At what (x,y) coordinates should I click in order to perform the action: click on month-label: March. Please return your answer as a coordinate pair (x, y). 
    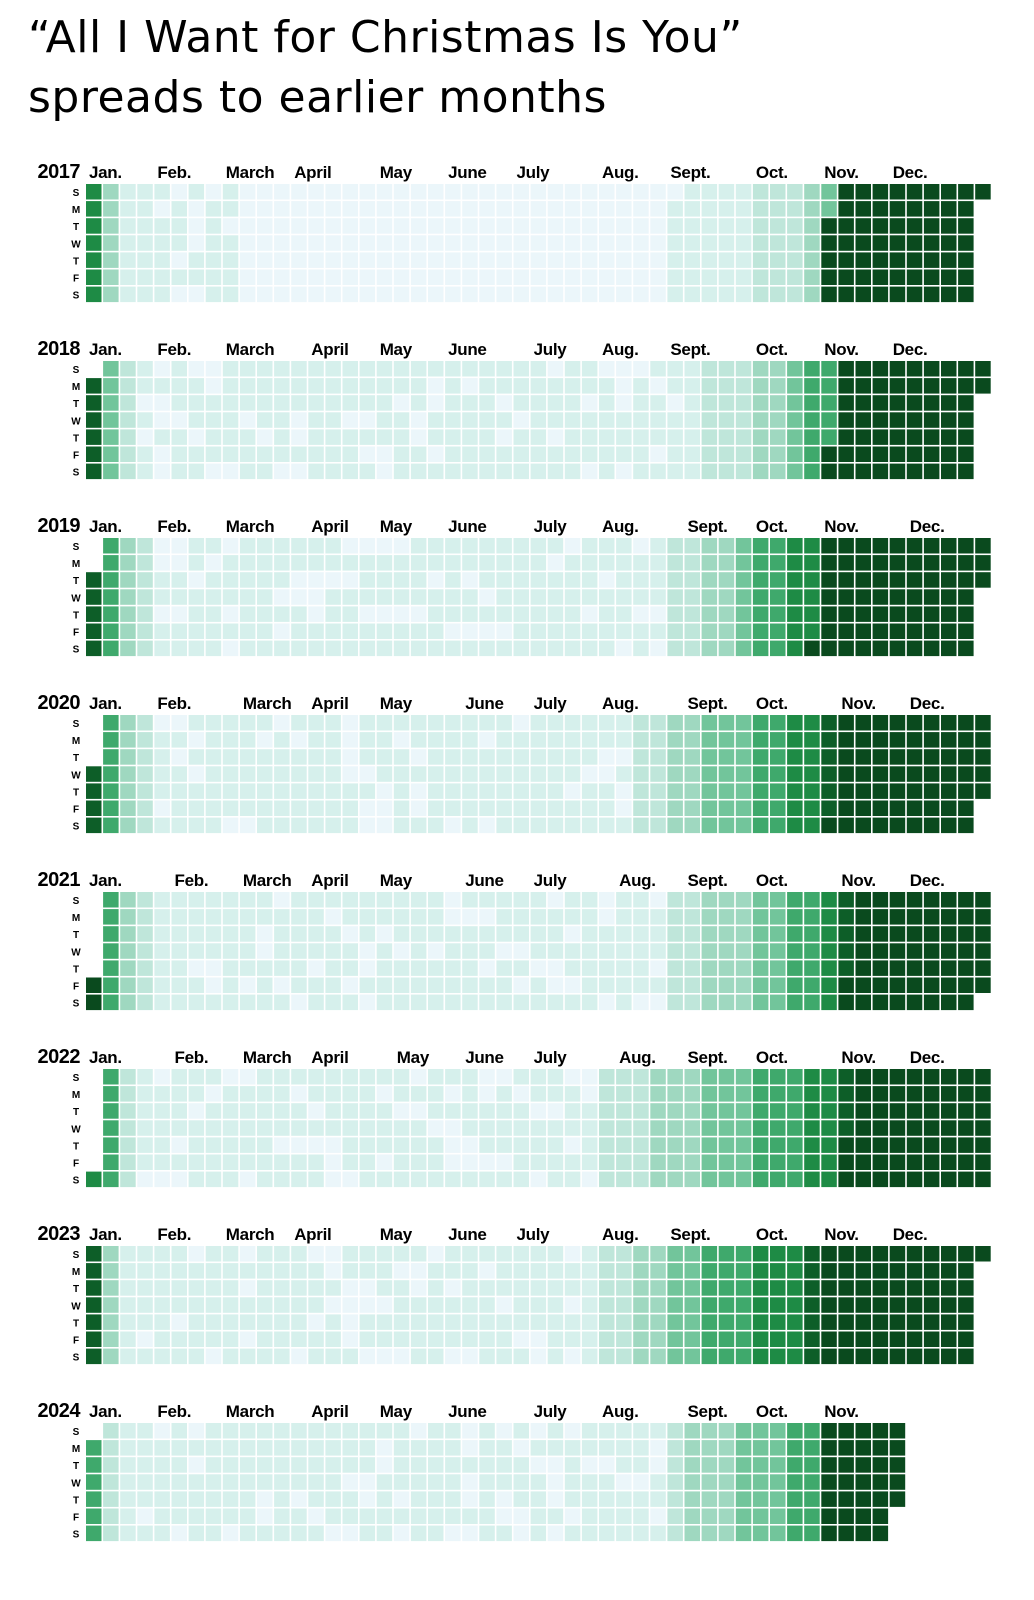
    Looking at the image, I should click on (267, 880).